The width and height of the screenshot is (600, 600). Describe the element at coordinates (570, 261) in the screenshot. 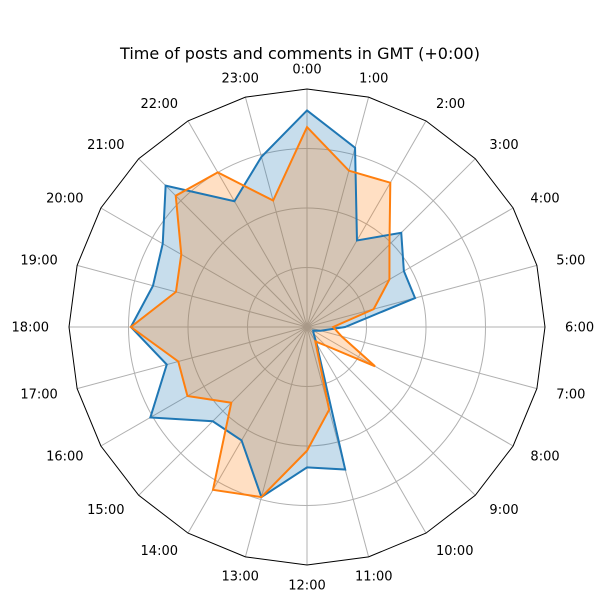

I see `tick-label-5-00: 5:00` at that location.